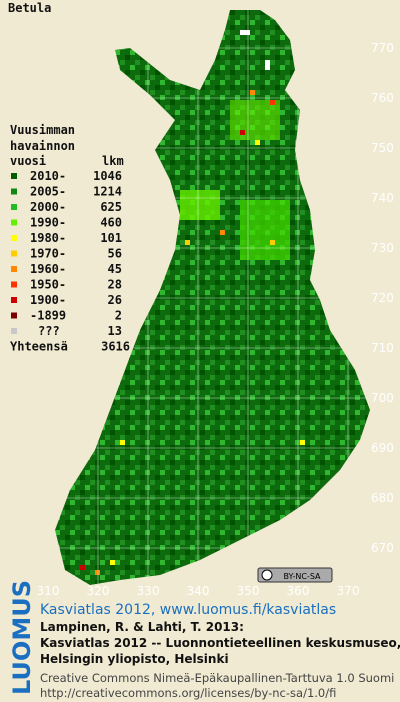 This screenshot has height=702, width=400. Describe the element at coordinates (115, 254) in the screenshot. I see `legend-count: 56` at that location.